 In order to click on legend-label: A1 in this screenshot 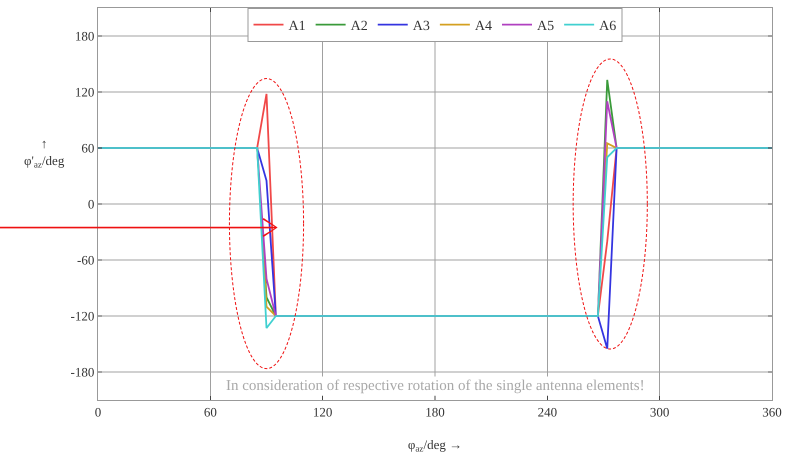, I will do `click(297, 26)`.